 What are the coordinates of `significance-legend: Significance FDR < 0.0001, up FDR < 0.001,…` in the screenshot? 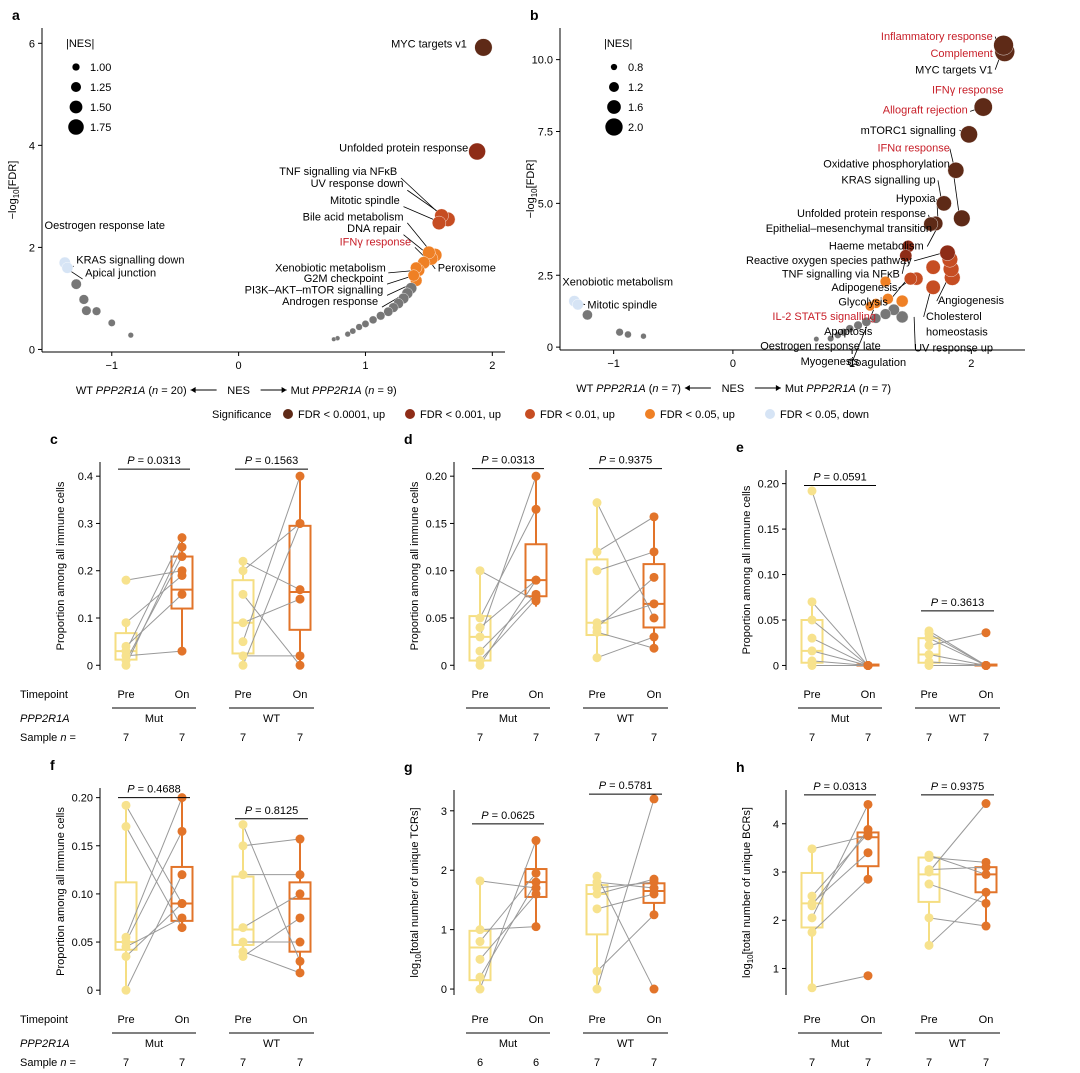 It's located at (540, 415).